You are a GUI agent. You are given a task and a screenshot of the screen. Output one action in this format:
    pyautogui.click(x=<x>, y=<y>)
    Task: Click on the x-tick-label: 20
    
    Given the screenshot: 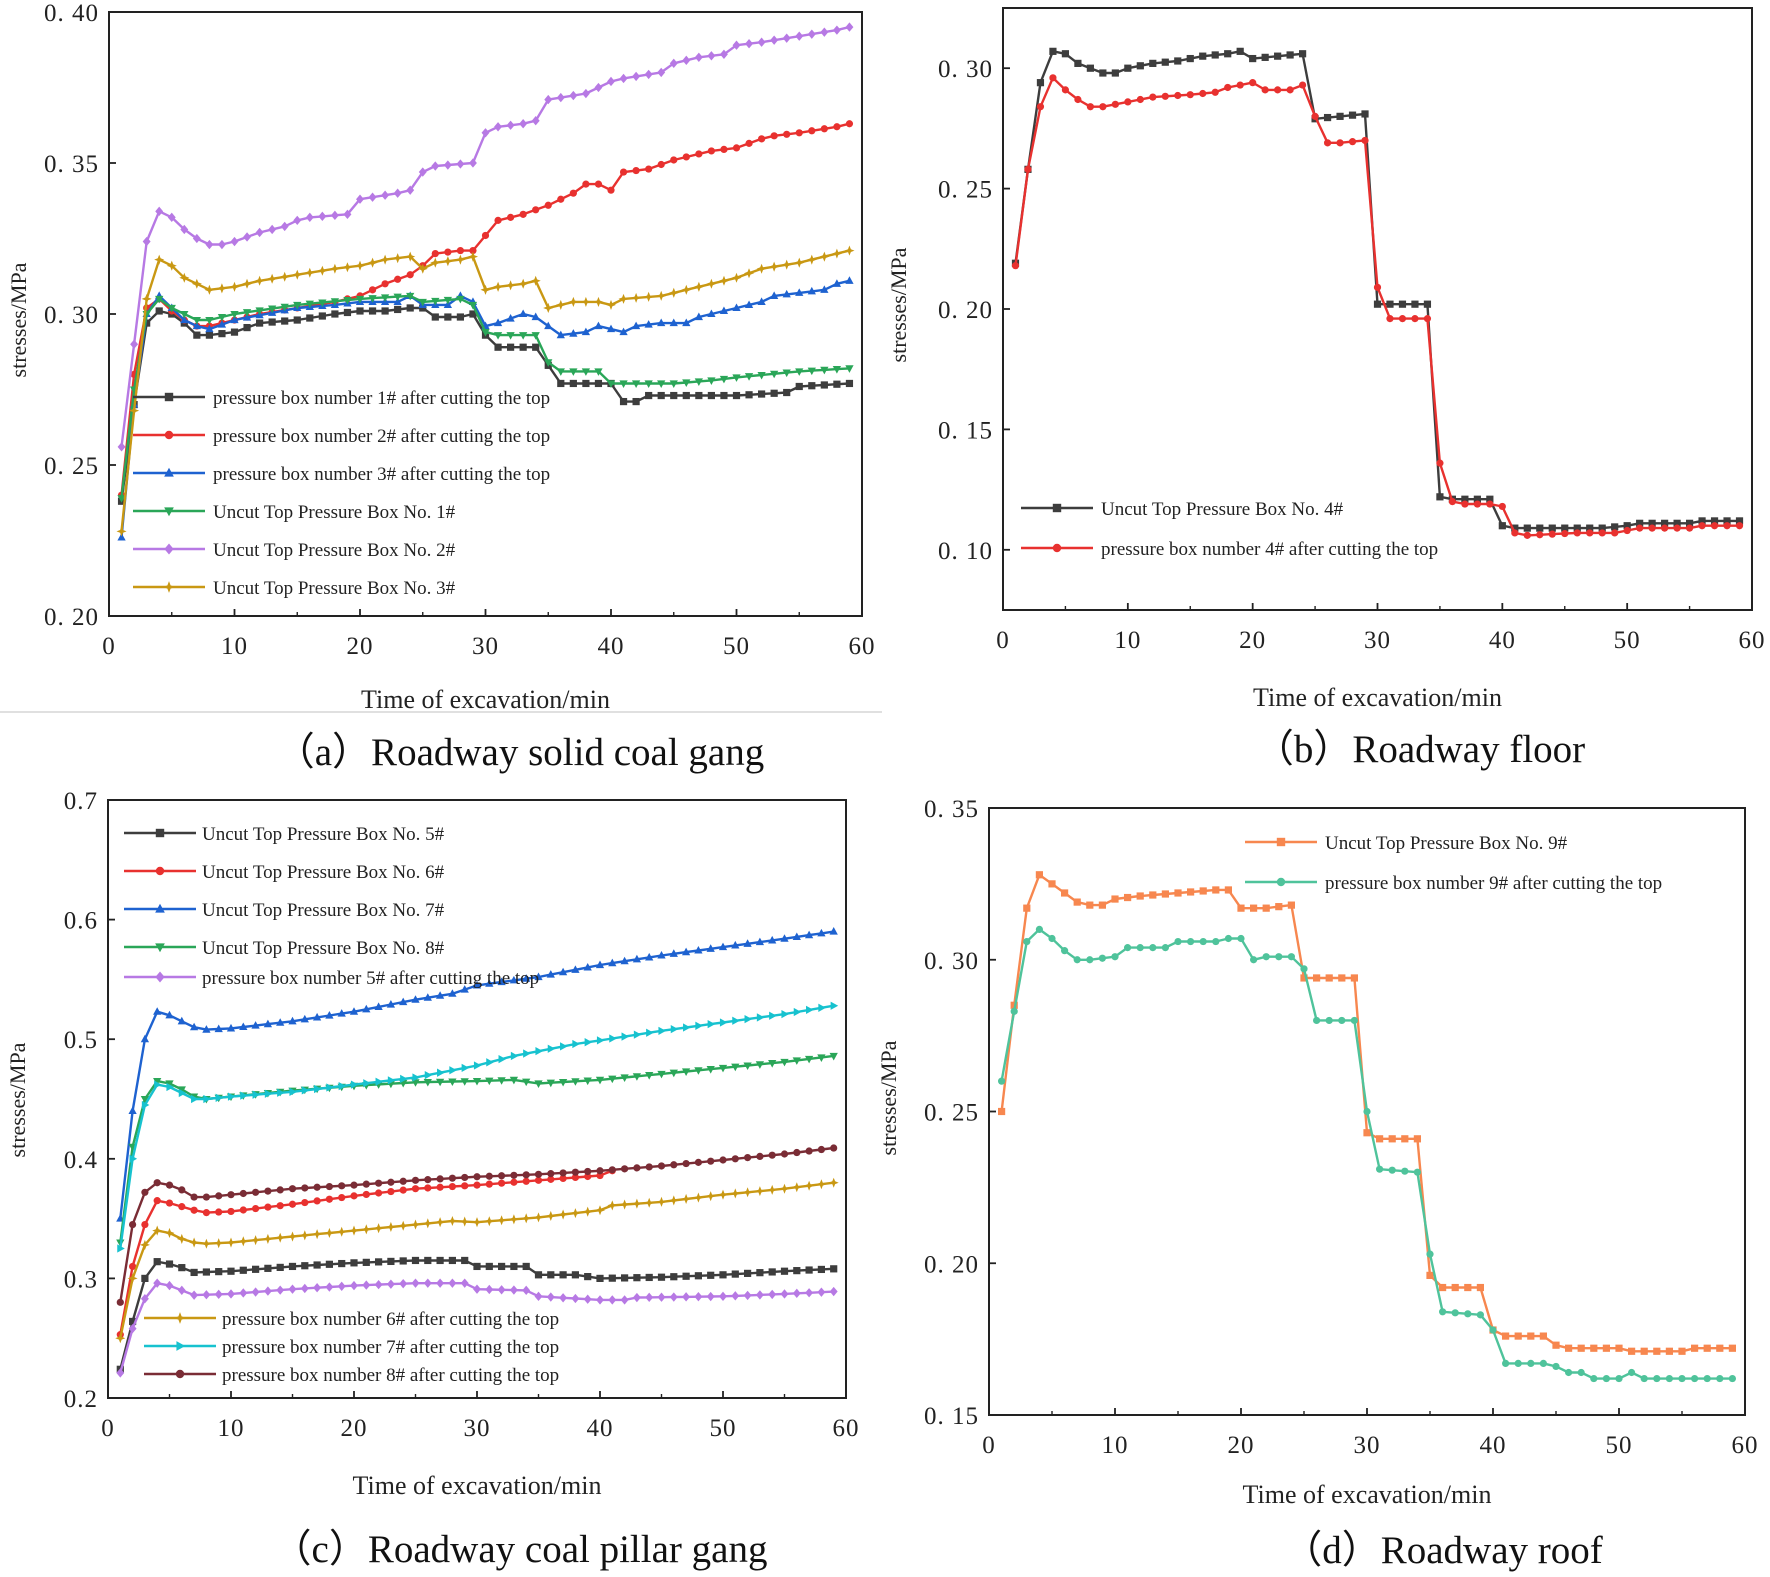 What is the action you would take?
    pyautogui.click(x=1252, y=640)
    